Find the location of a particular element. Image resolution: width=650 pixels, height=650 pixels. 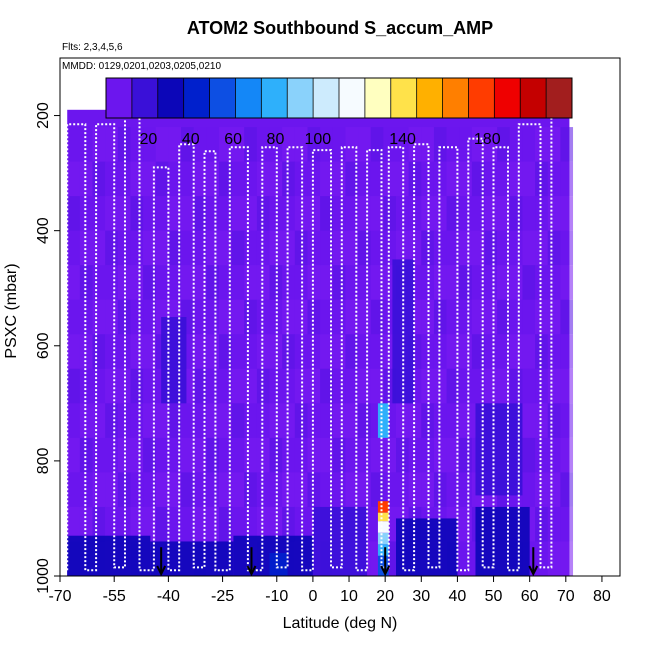

down-arrow-head is located at coordinates (161, 571).